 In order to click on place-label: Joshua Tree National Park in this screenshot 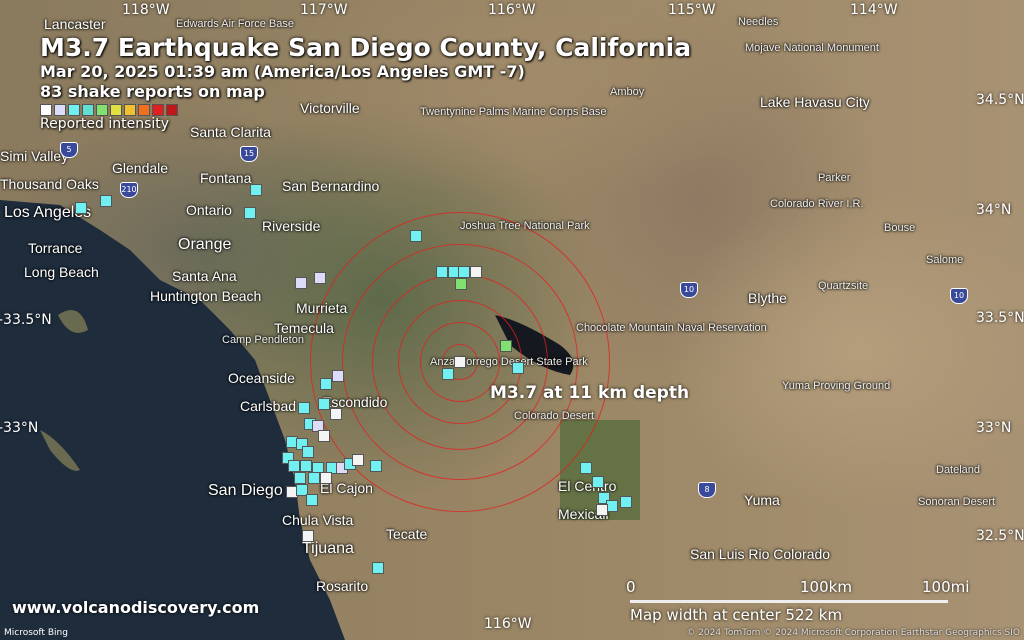, I will do `click(525, 226)`.